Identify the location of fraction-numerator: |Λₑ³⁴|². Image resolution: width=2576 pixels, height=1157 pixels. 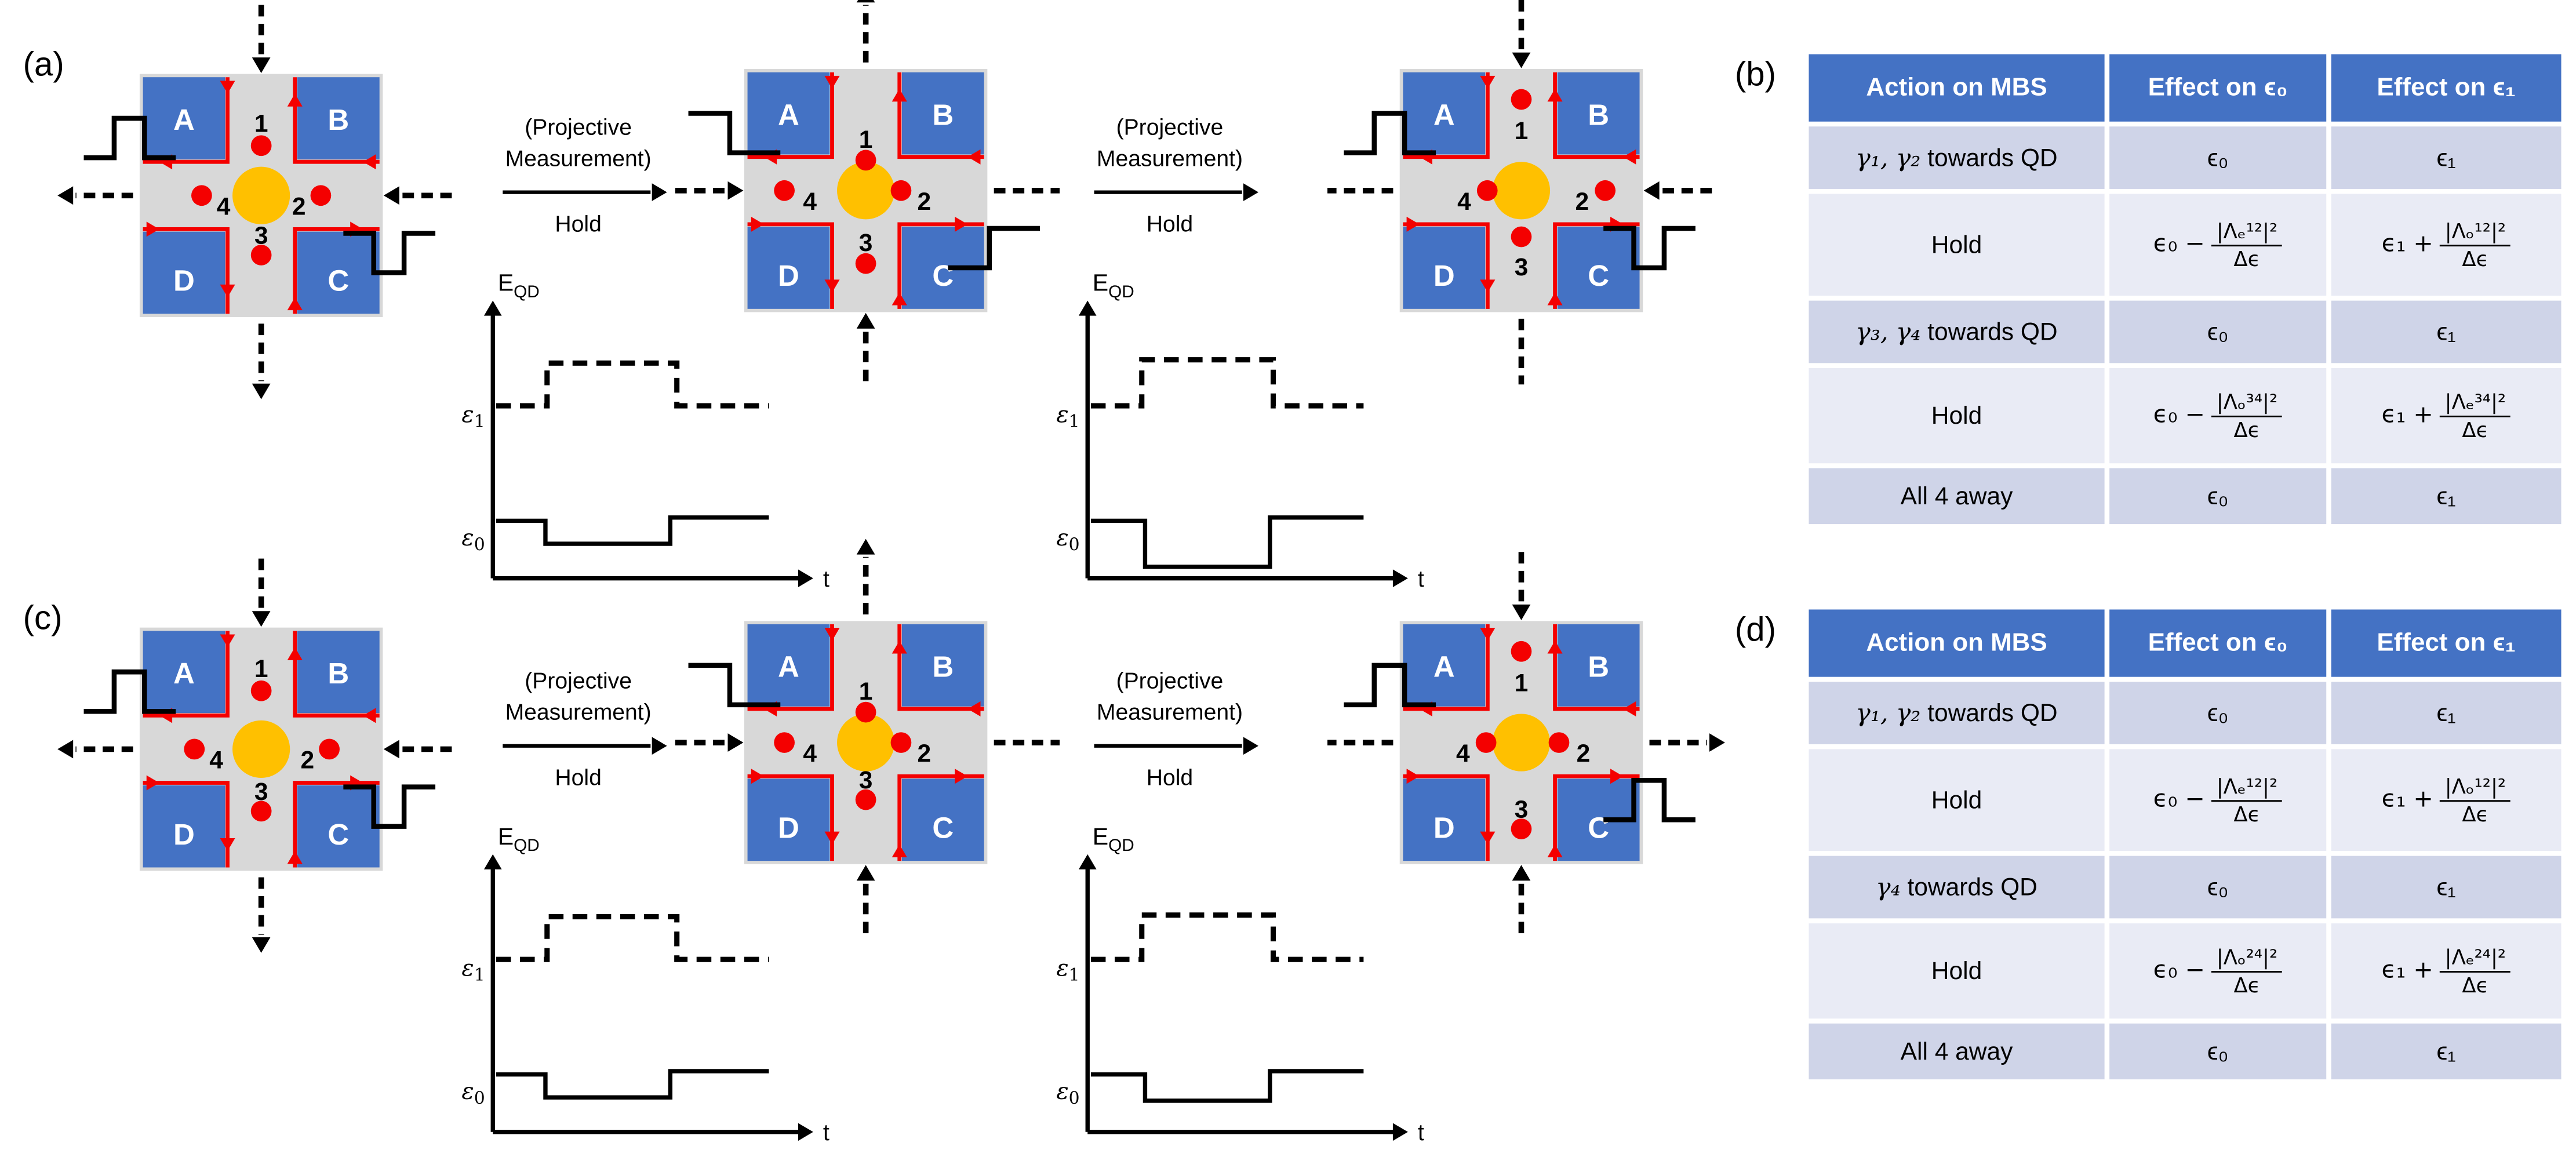
(2475, 404).